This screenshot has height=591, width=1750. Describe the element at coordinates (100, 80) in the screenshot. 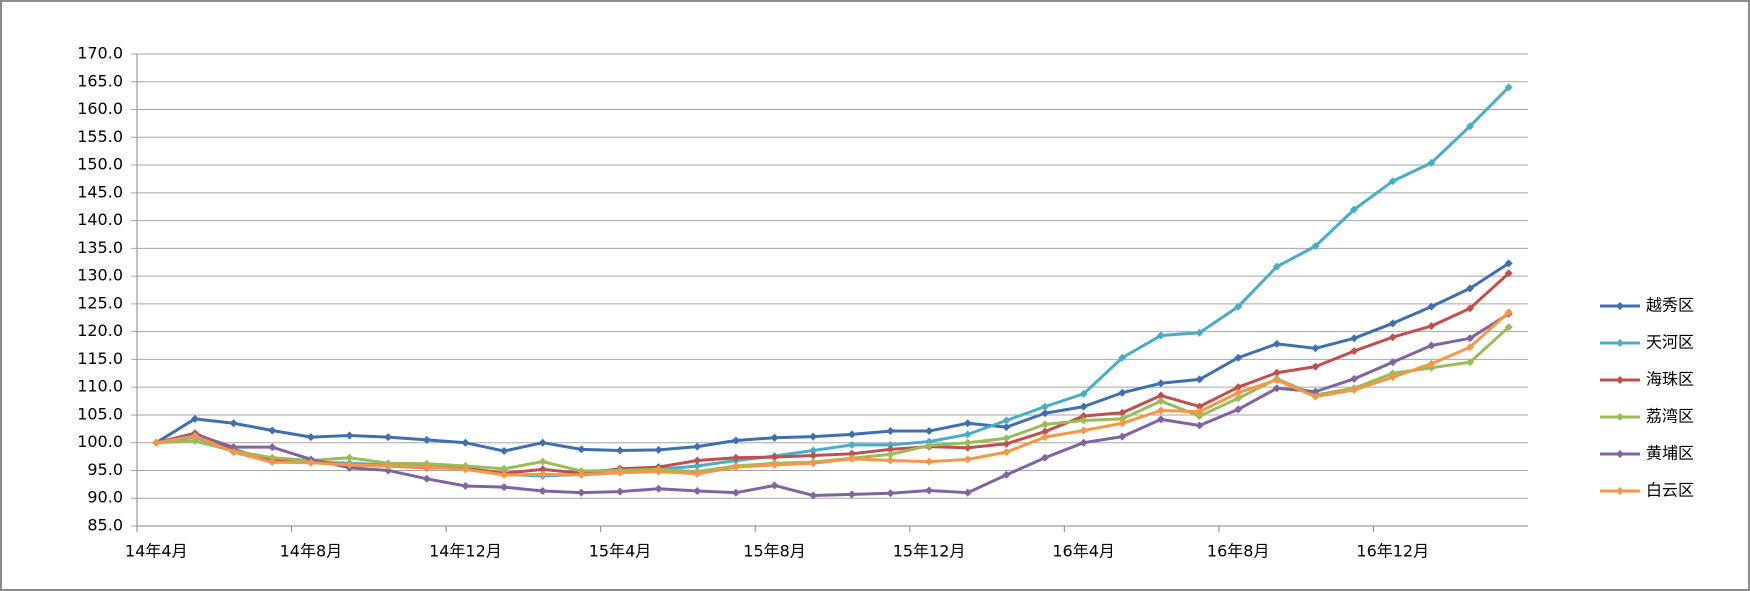

I see `y-tick-label: 165.0` at that location.